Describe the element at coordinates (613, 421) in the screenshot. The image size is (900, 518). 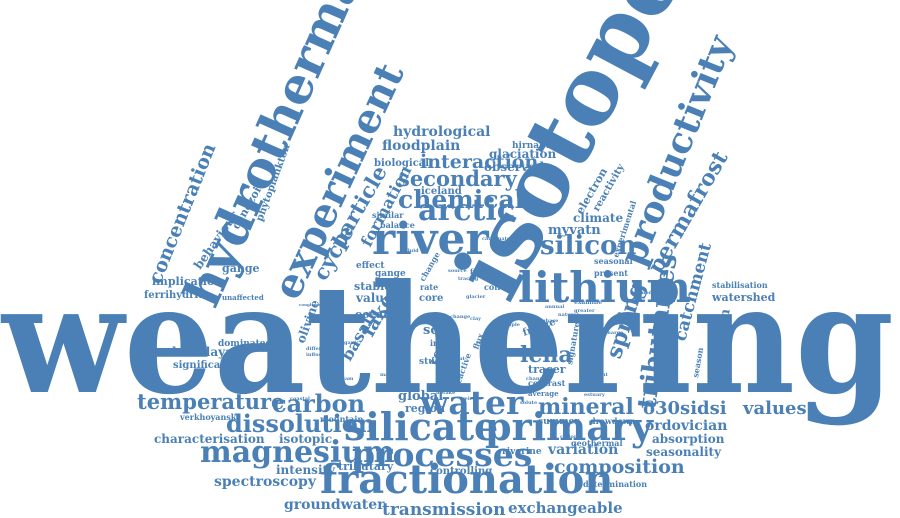
I see `word-drawdown: drawdown` at that location.